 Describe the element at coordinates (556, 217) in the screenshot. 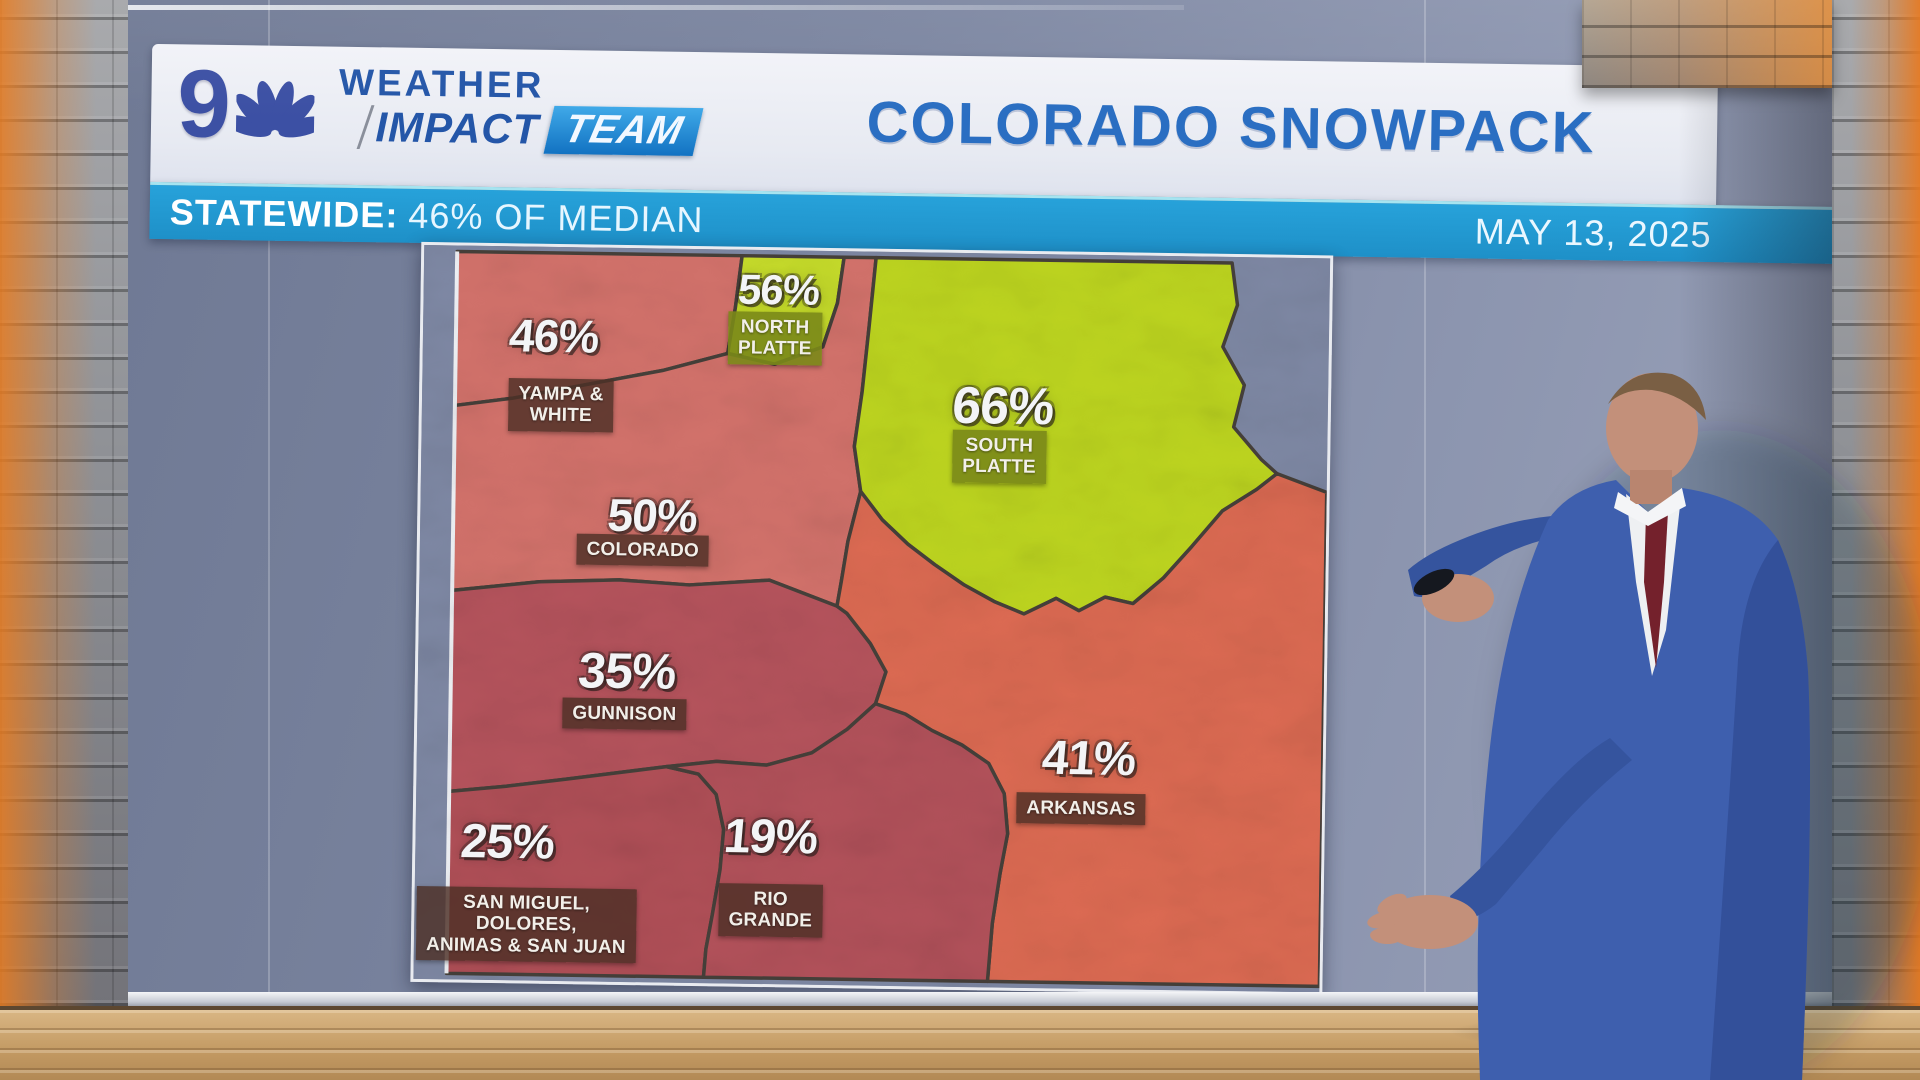

I see `statewide-value: 46% OF MEDIAN` at that location.